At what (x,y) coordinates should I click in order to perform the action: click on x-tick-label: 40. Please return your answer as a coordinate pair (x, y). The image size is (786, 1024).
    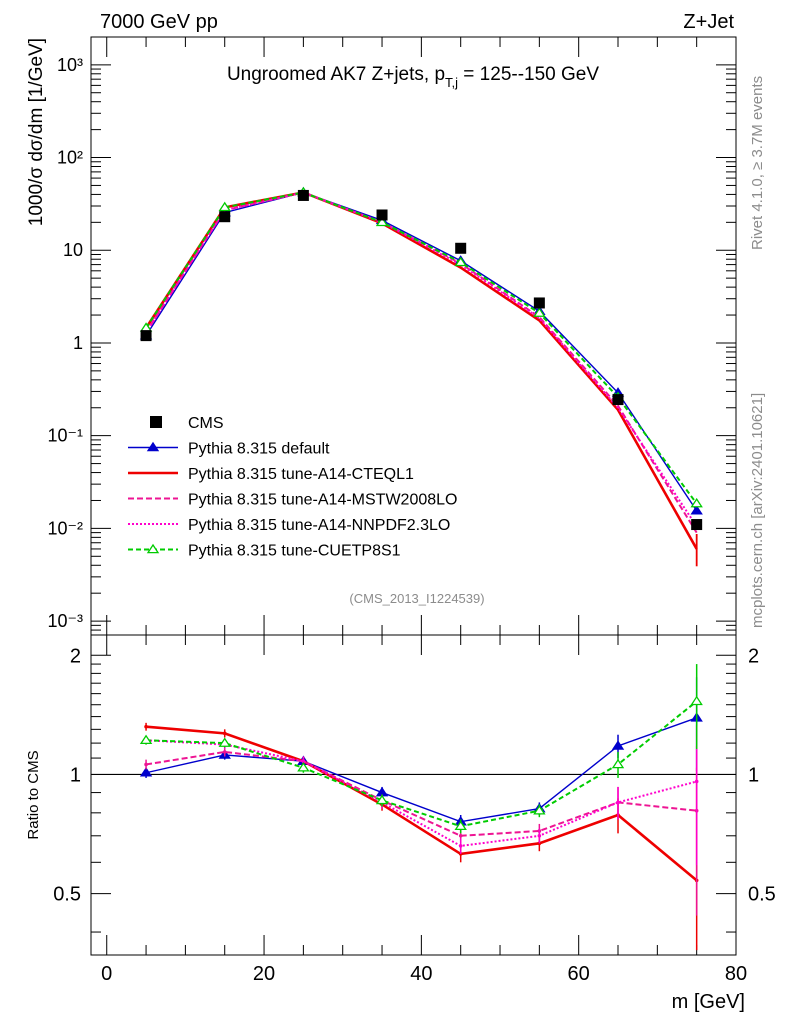
    Looking at the image, I should click on (421, 974).